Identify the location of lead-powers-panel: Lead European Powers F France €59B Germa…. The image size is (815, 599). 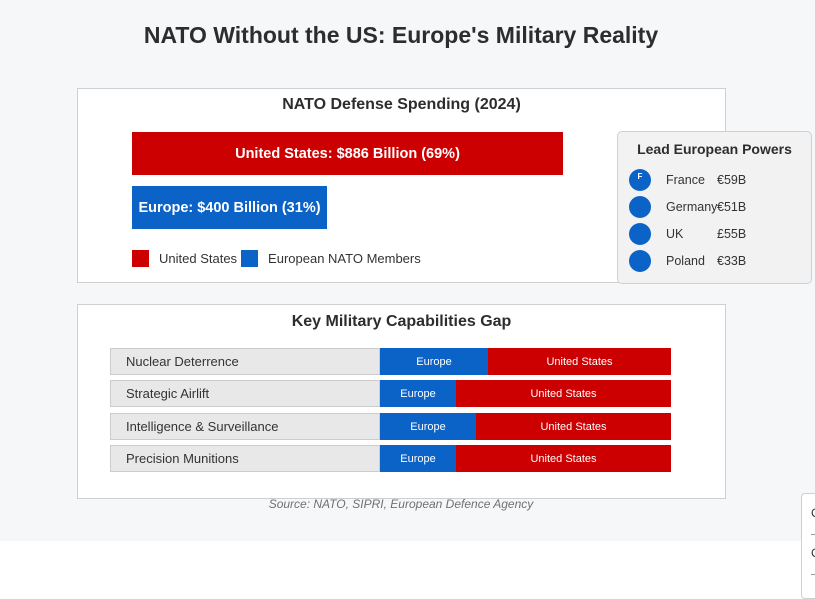
(714, 207).